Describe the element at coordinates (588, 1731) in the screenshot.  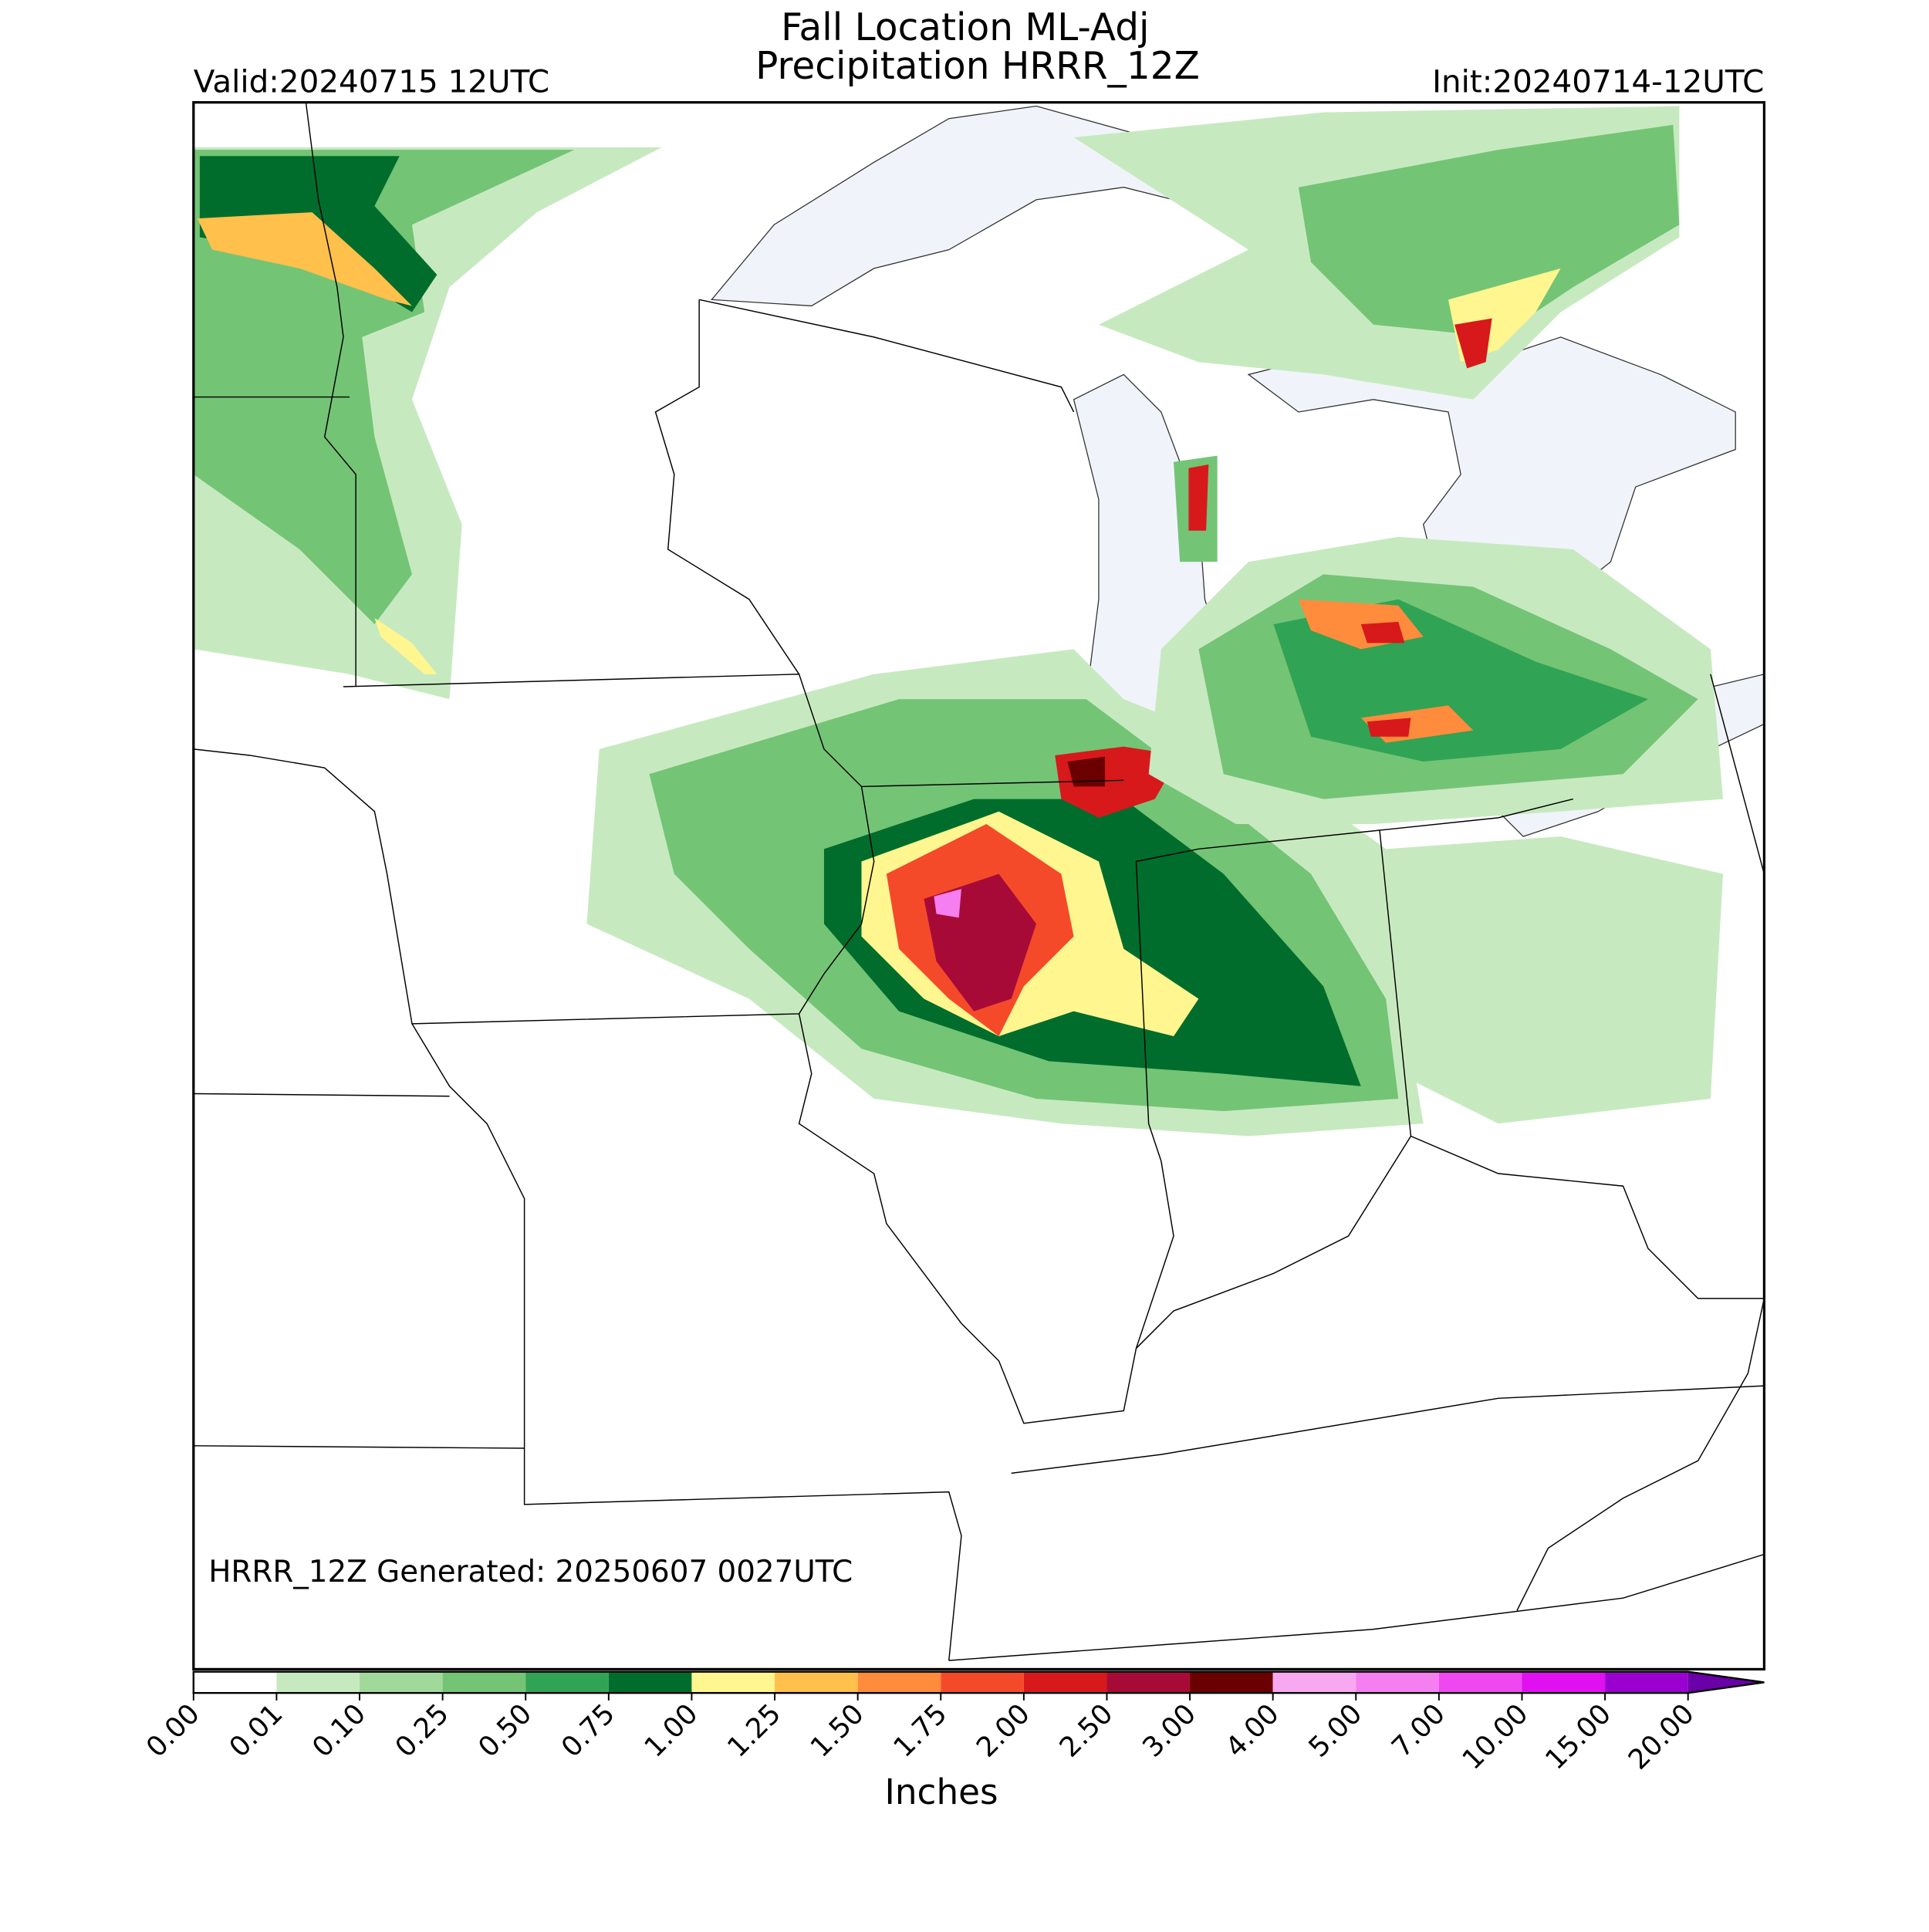
I see `colorbar-tick-label: 0.75` at that location.